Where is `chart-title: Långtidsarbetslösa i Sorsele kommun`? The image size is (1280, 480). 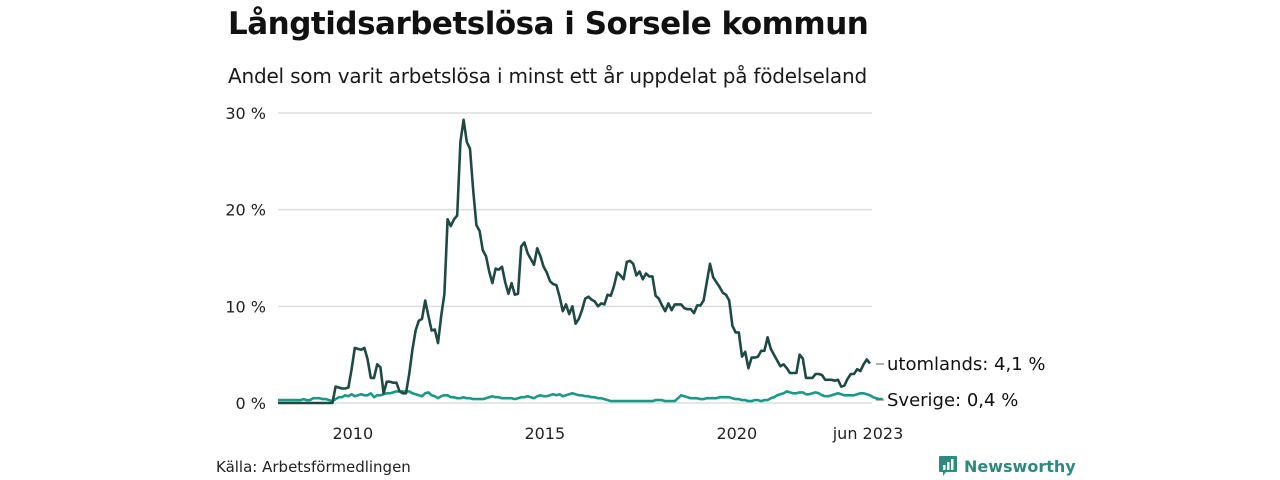 chart-title: Långtidsarbetslösa i Sorsele kommun is located at coordinates (548, 24).